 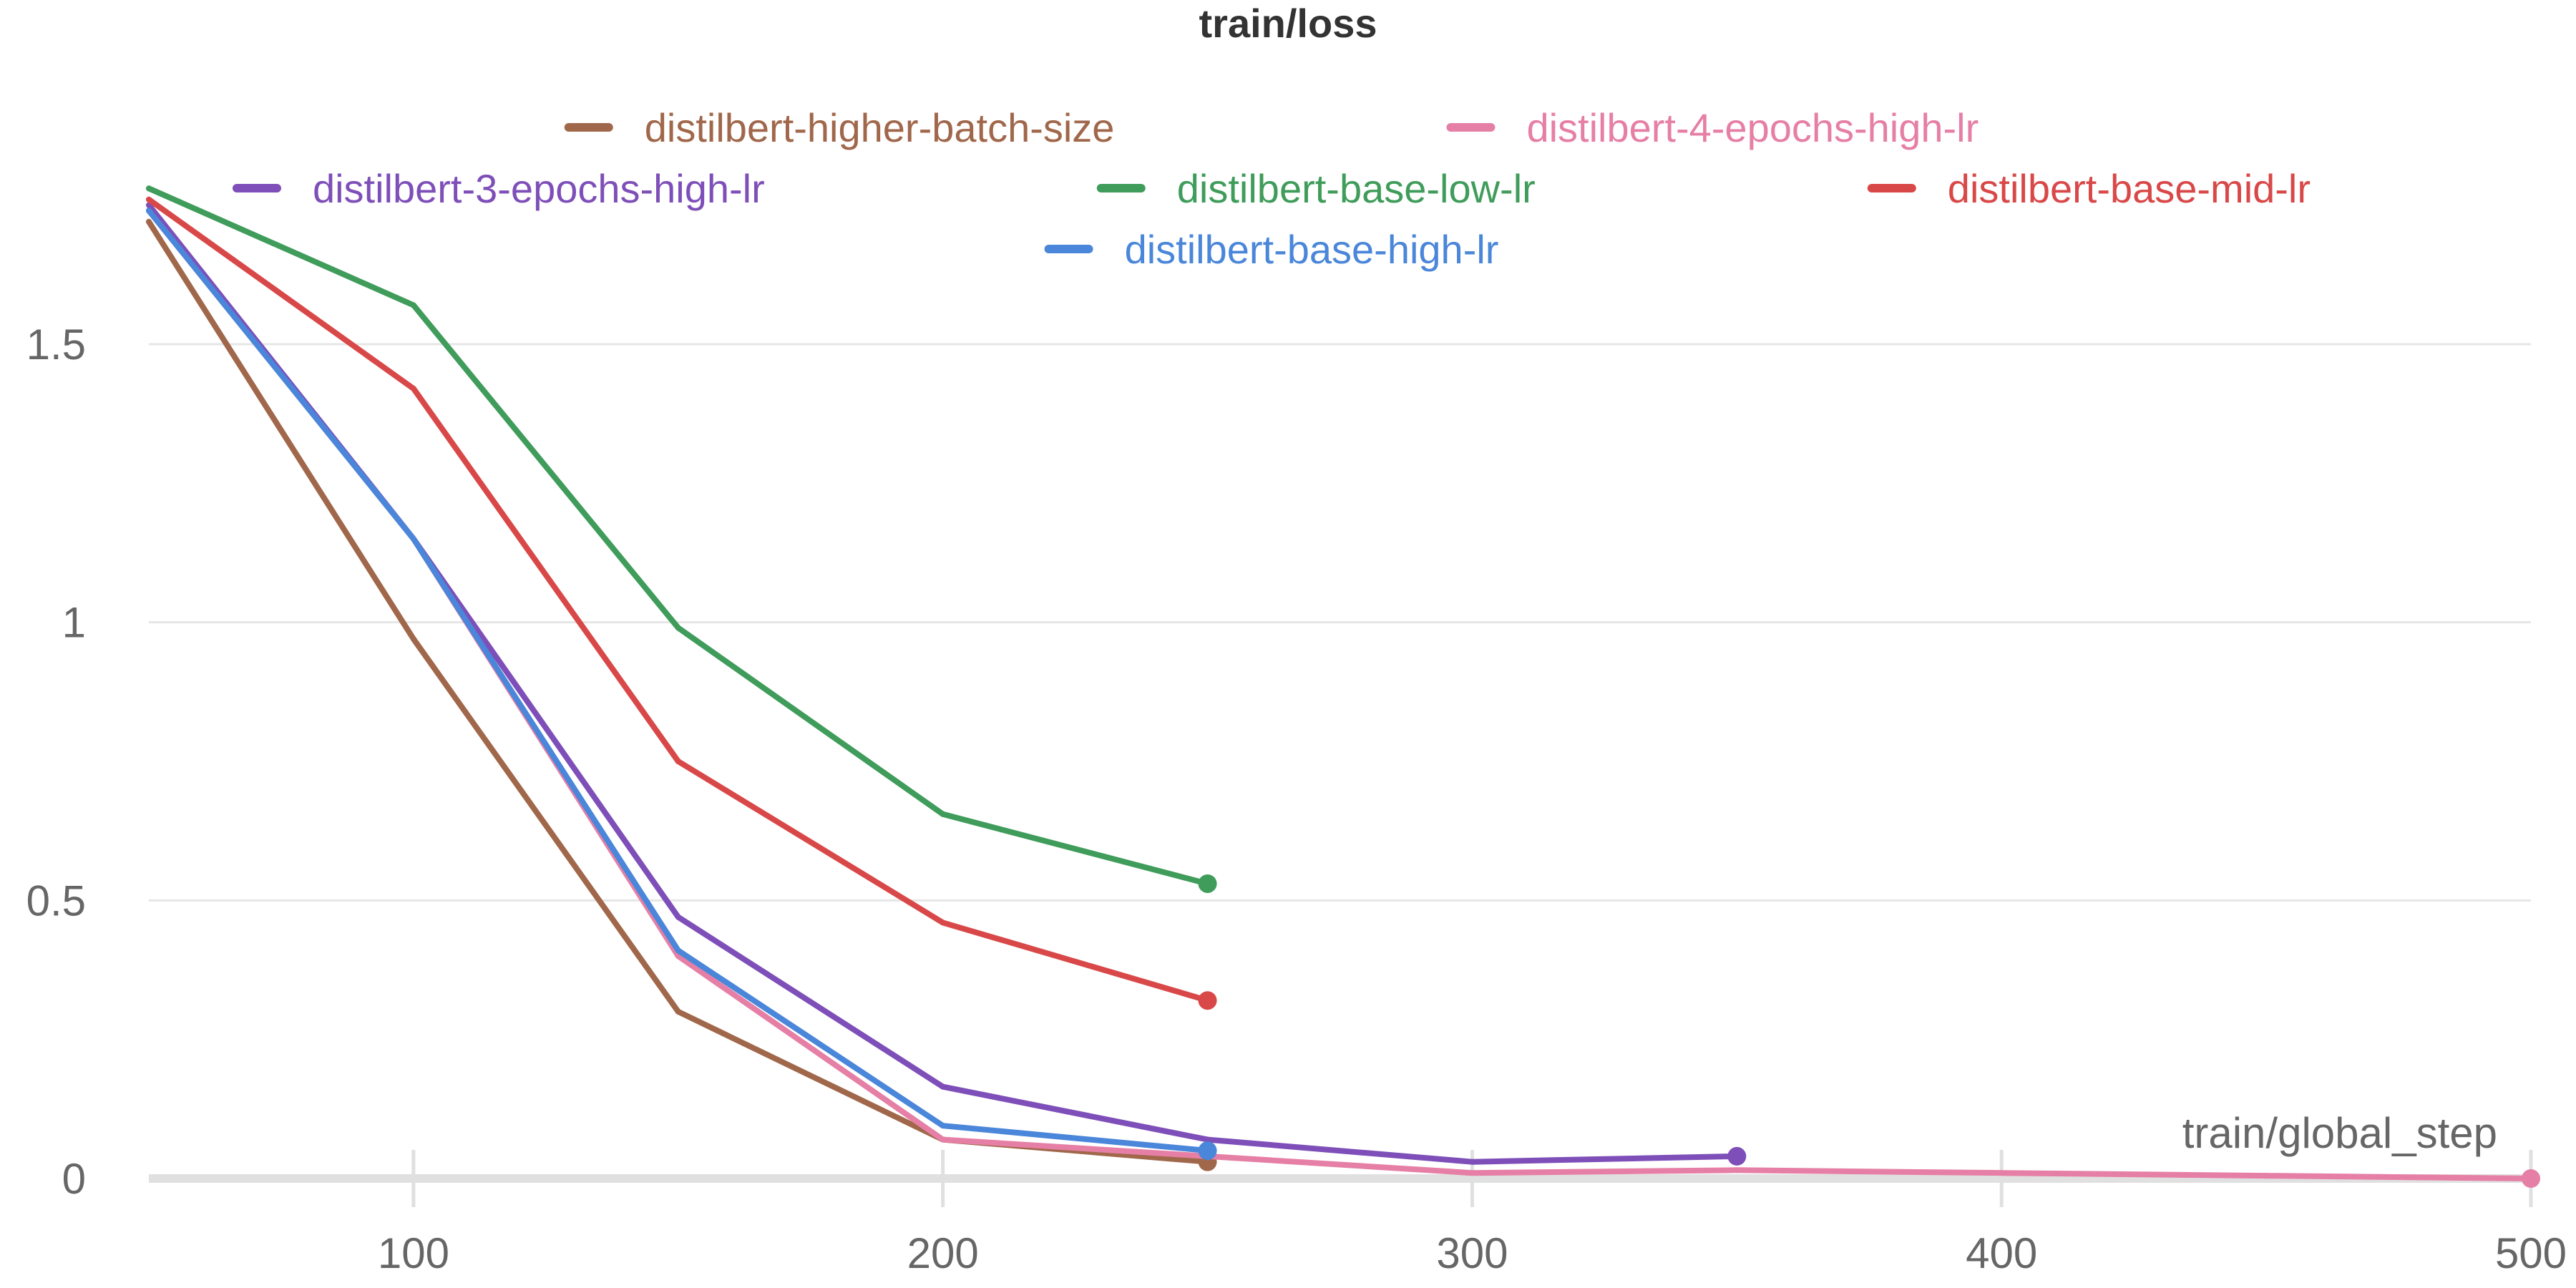 I want to click on y-tick-label: 0, so click(x=74, y=1179).